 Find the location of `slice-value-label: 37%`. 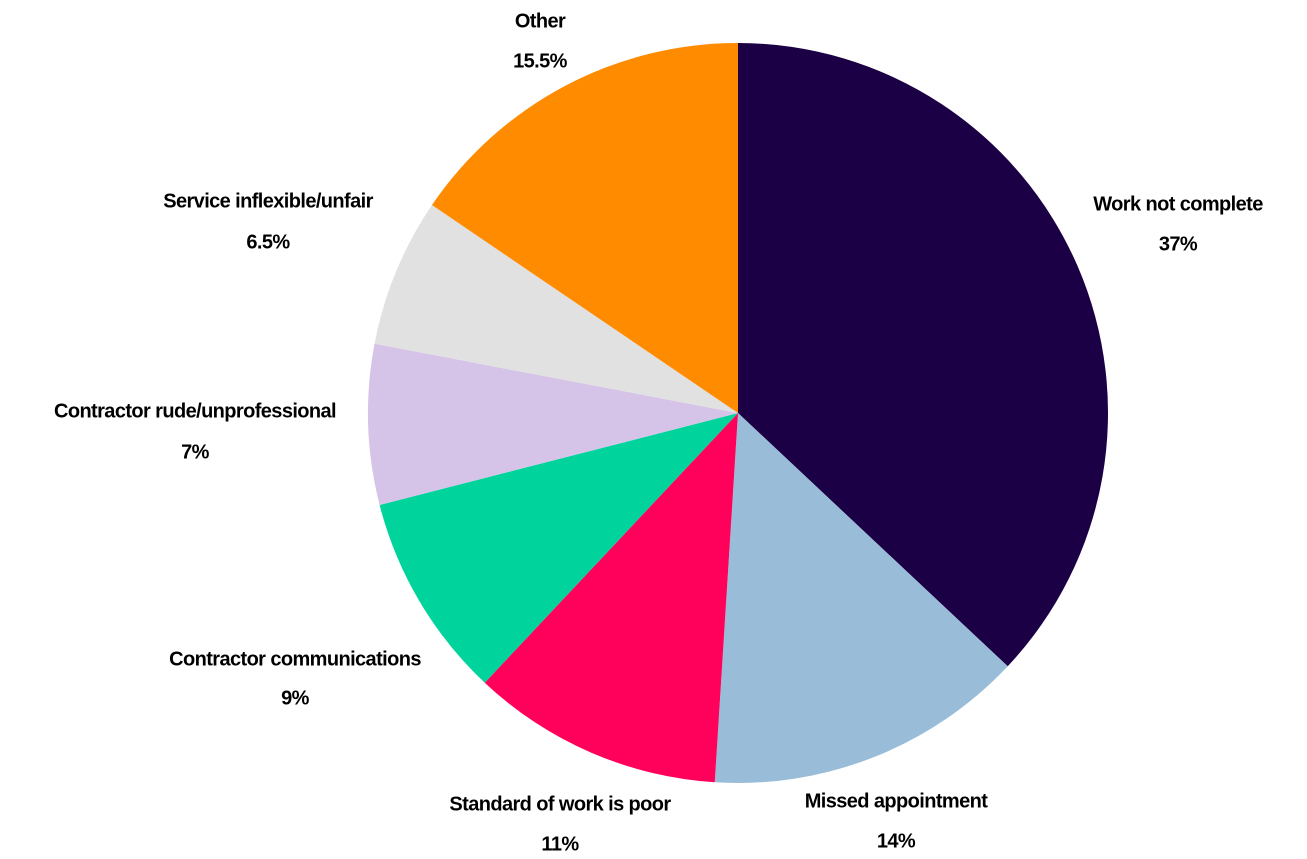

slice-value-label: 37% is located at coordinates (1178, 244).